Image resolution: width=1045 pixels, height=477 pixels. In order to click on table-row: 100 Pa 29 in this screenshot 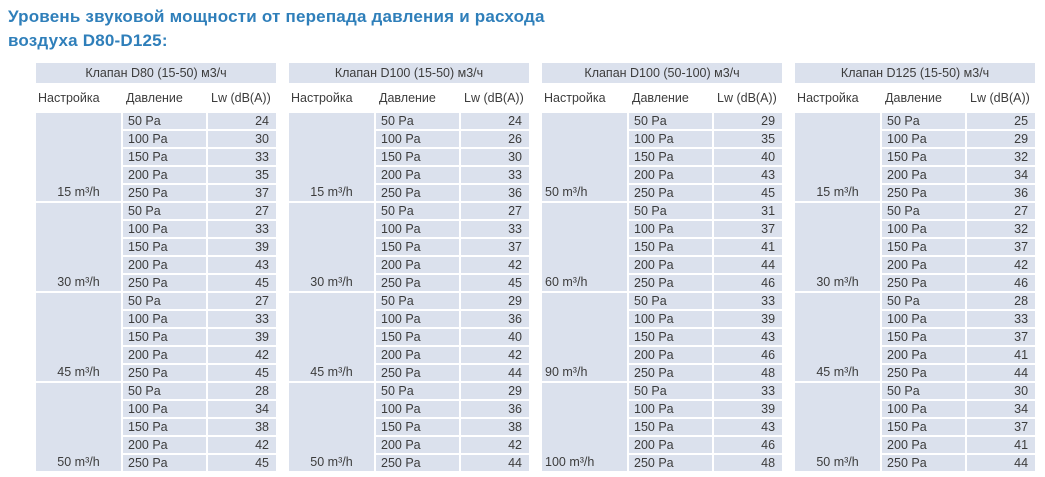, I will do `click(915, 140)`.